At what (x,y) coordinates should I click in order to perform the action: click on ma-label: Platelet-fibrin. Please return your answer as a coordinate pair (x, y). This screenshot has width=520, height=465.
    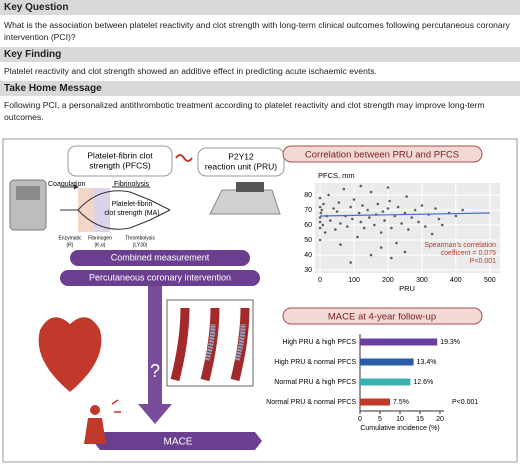
    Looking at the image, I should click on (132, 204).